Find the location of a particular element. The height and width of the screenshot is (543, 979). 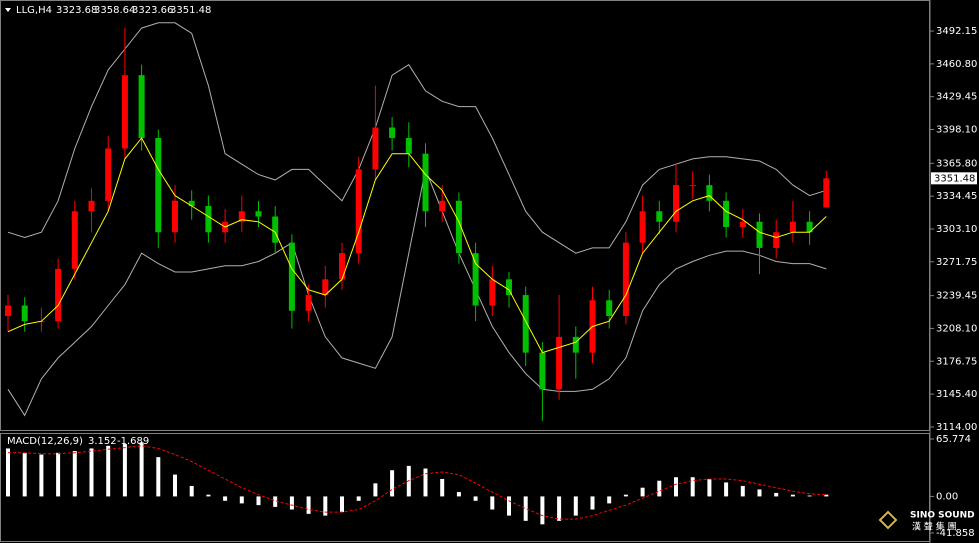

y-tick-label: 3303.10 is located at coordinates (956, 229).